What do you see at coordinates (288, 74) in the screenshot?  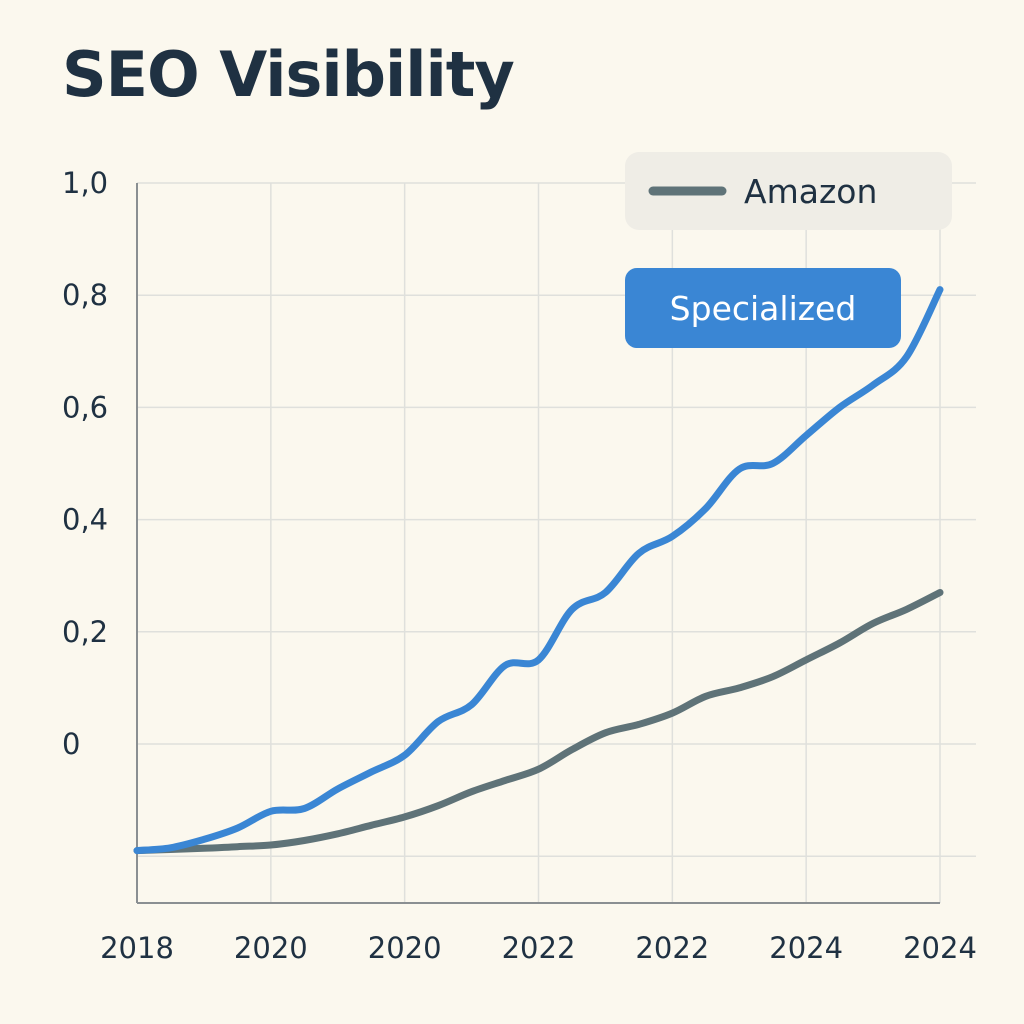 I see `chart-title: SEO Visibility` at bounding box center [288, 74].